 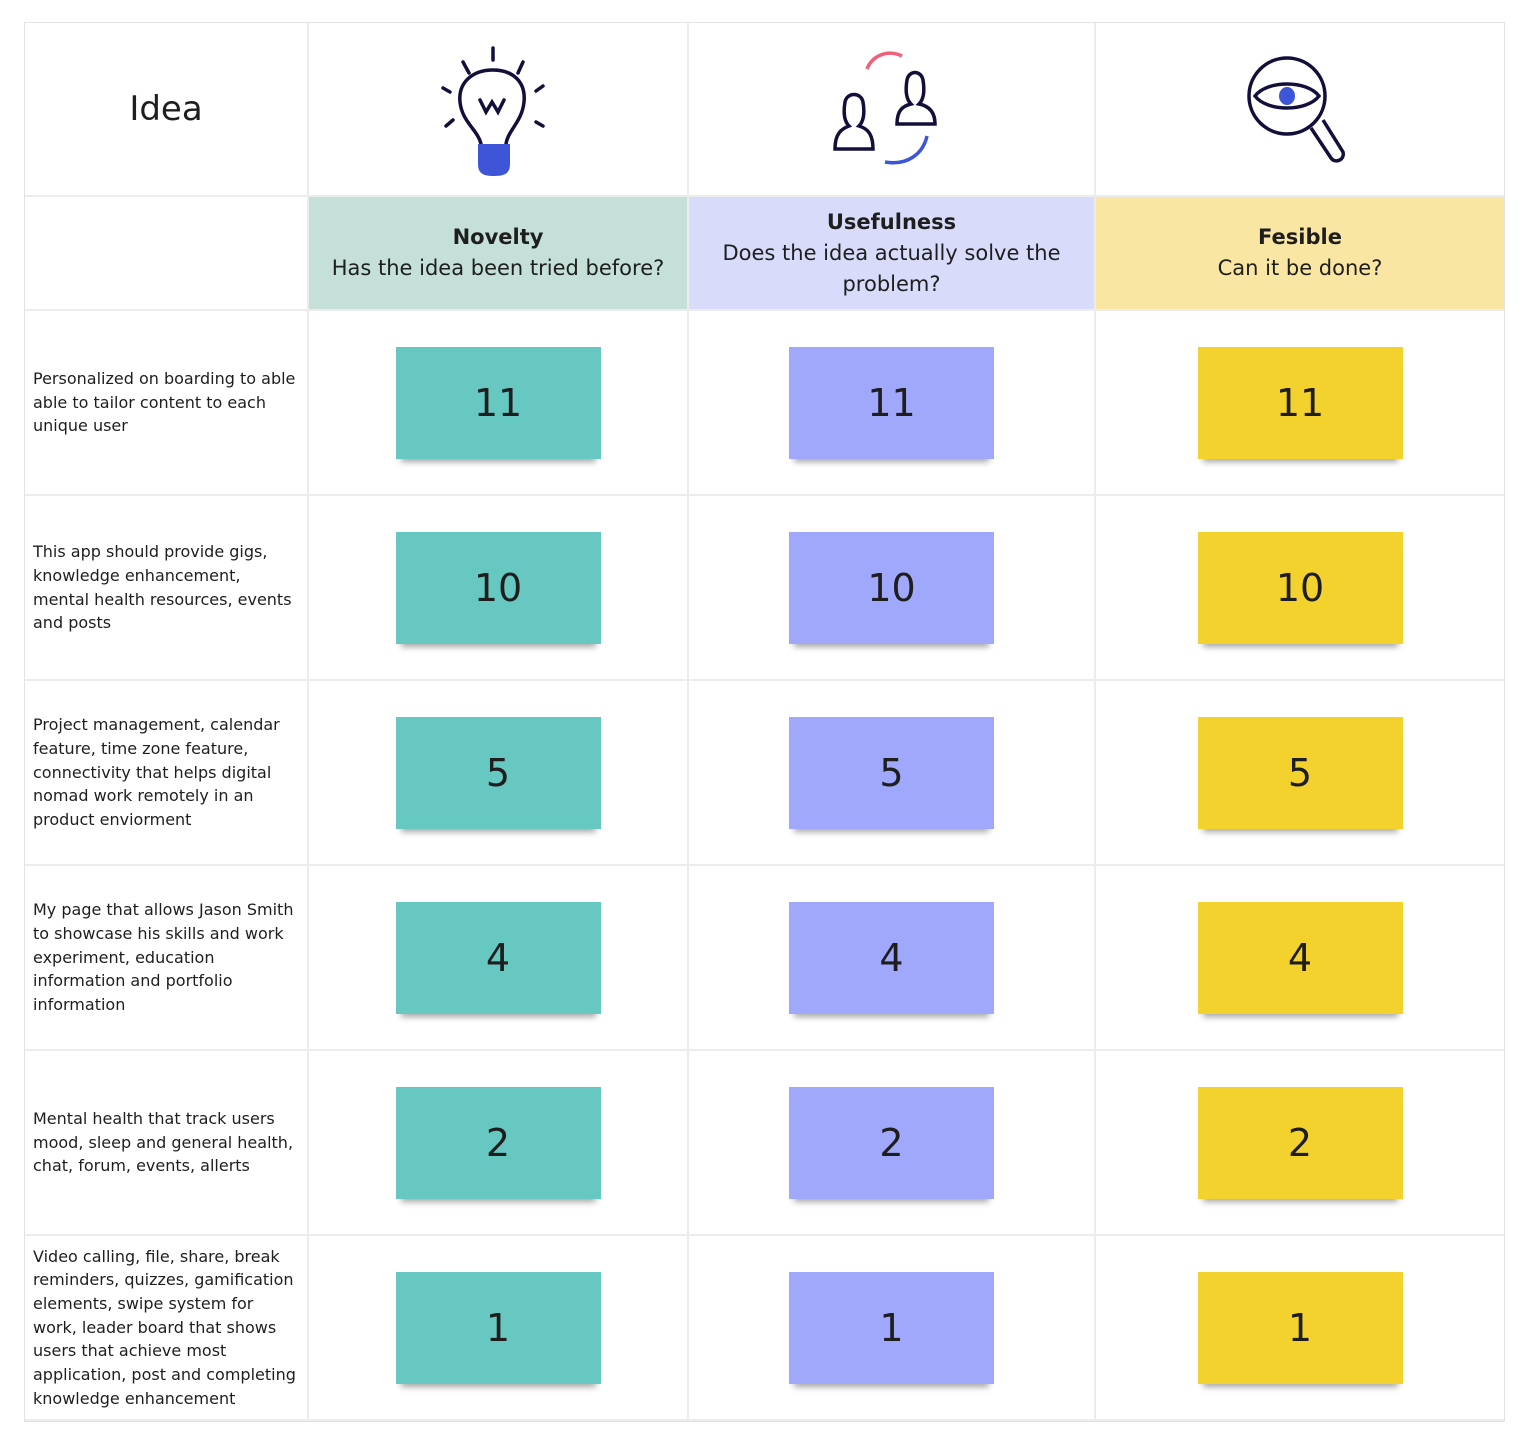 I want to click on empty-header-cell, so click(x=167, y=254).